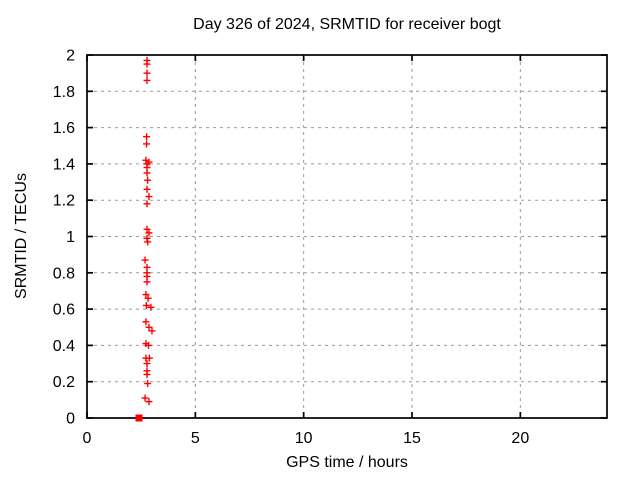  Describe the element at coordinates (64, 92) in the screenshot. I see `y-tick-label: 1.8` at that location.